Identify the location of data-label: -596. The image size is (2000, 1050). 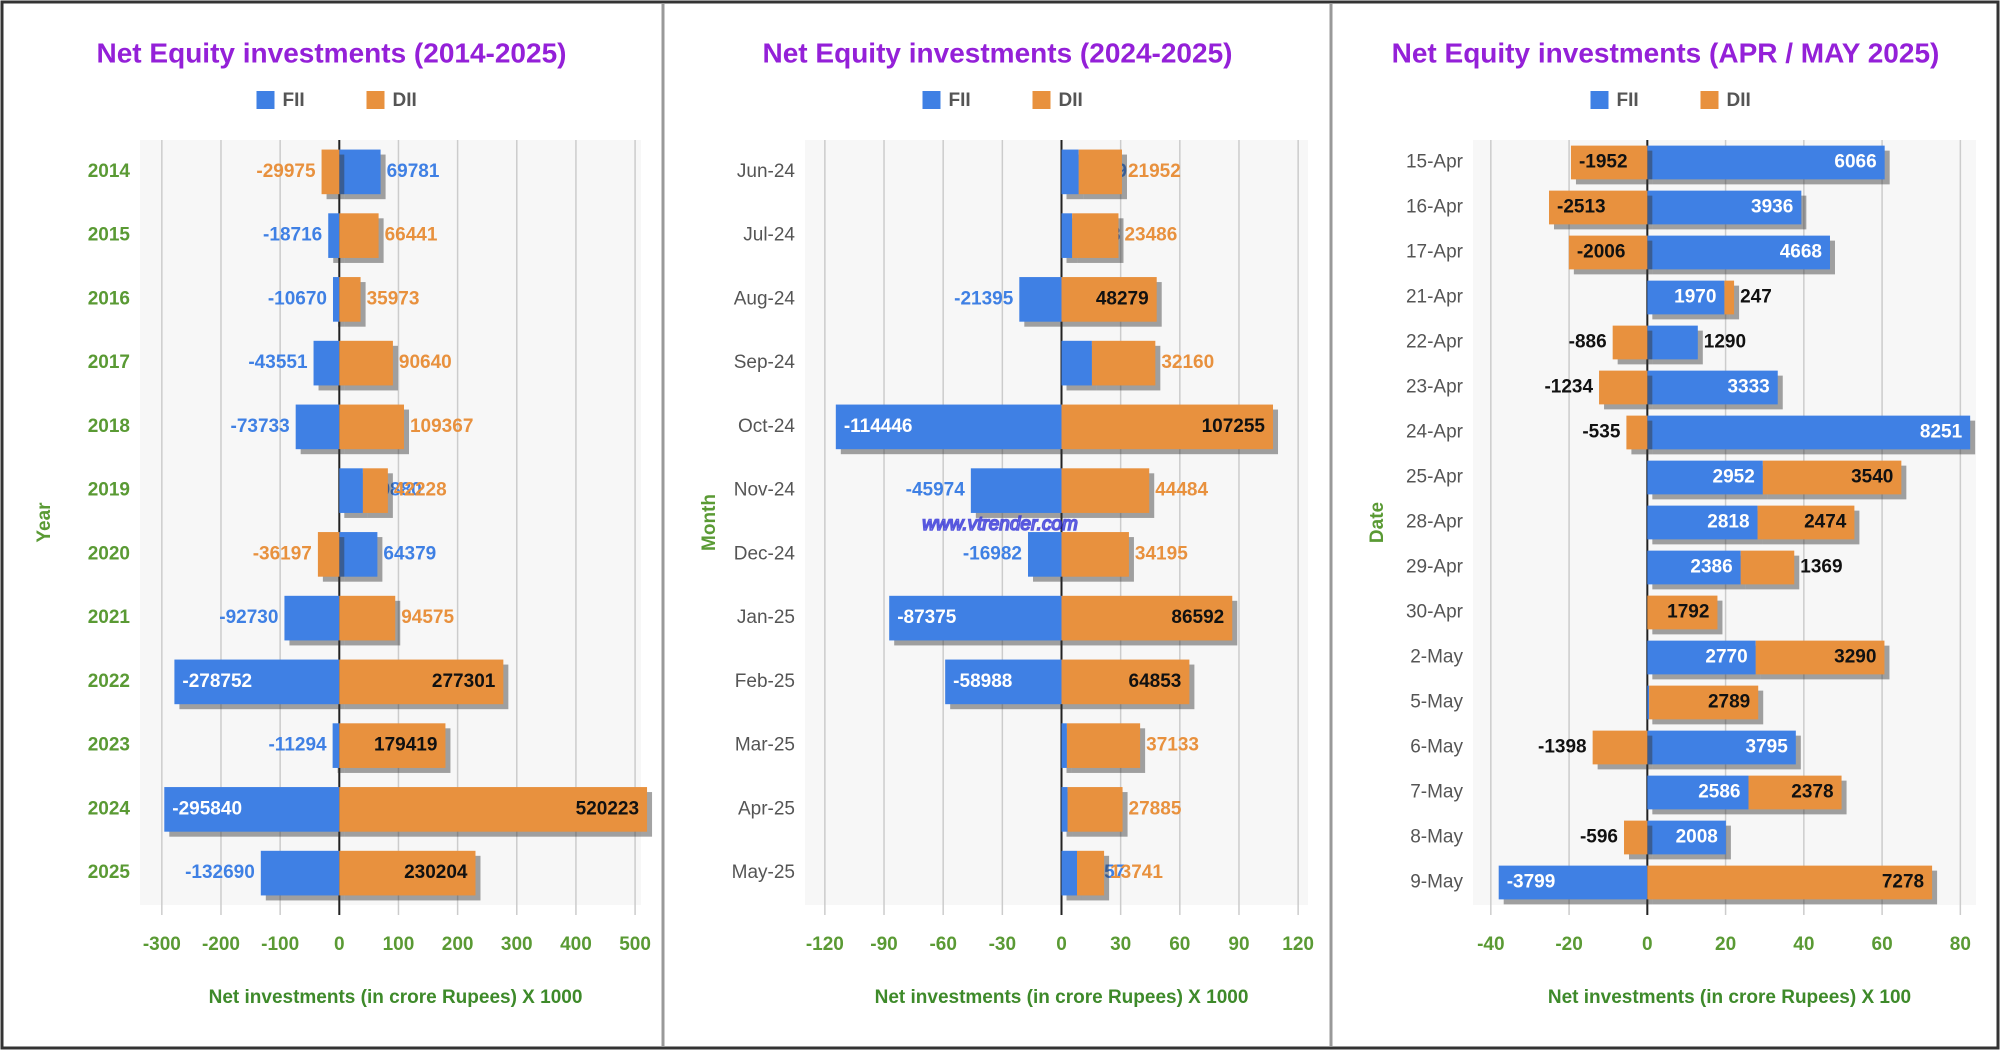
(1599, 837).